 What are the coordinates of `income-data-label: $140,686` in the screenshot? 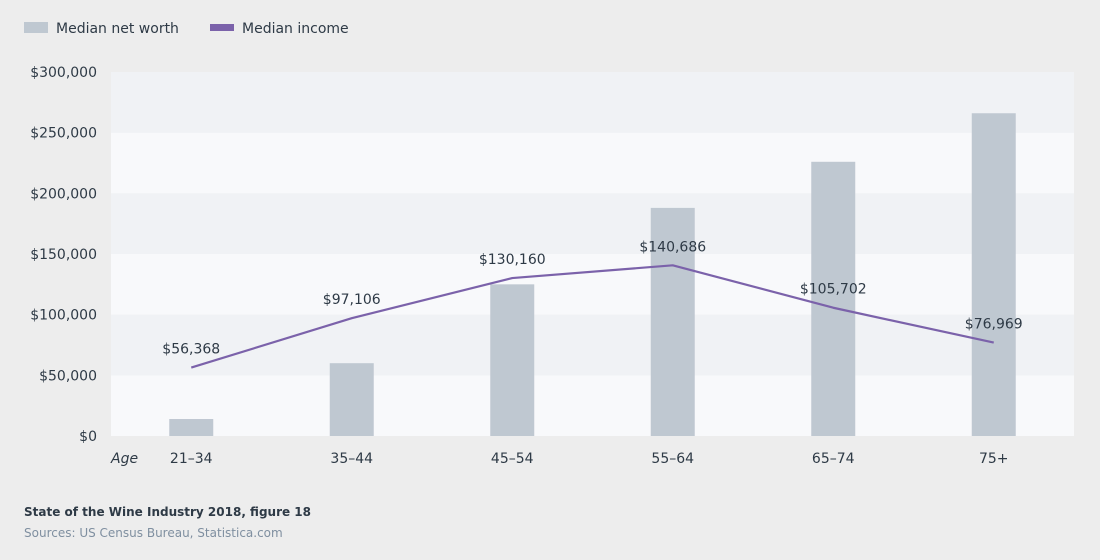 It's located at (672, 247).